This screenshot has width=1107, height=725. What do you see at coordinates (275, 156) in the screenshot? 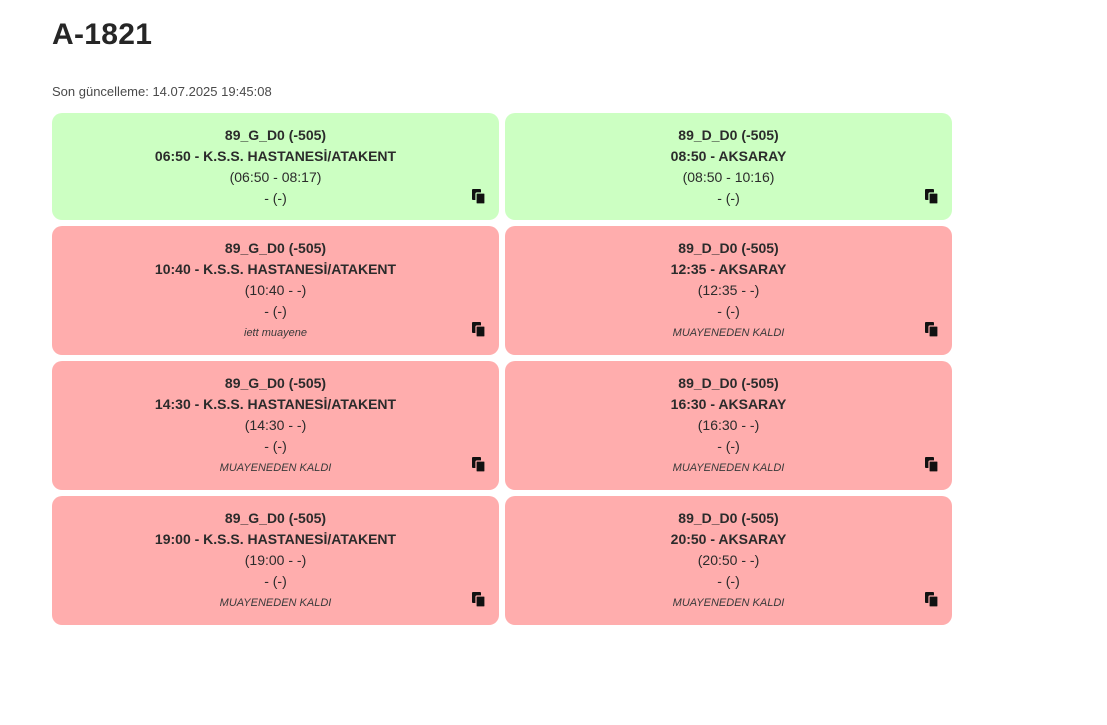
I see `trip-departure: 06:50 - K.S.S. HASTANESİ/ATAKENT` at bounding box center [275, 156].